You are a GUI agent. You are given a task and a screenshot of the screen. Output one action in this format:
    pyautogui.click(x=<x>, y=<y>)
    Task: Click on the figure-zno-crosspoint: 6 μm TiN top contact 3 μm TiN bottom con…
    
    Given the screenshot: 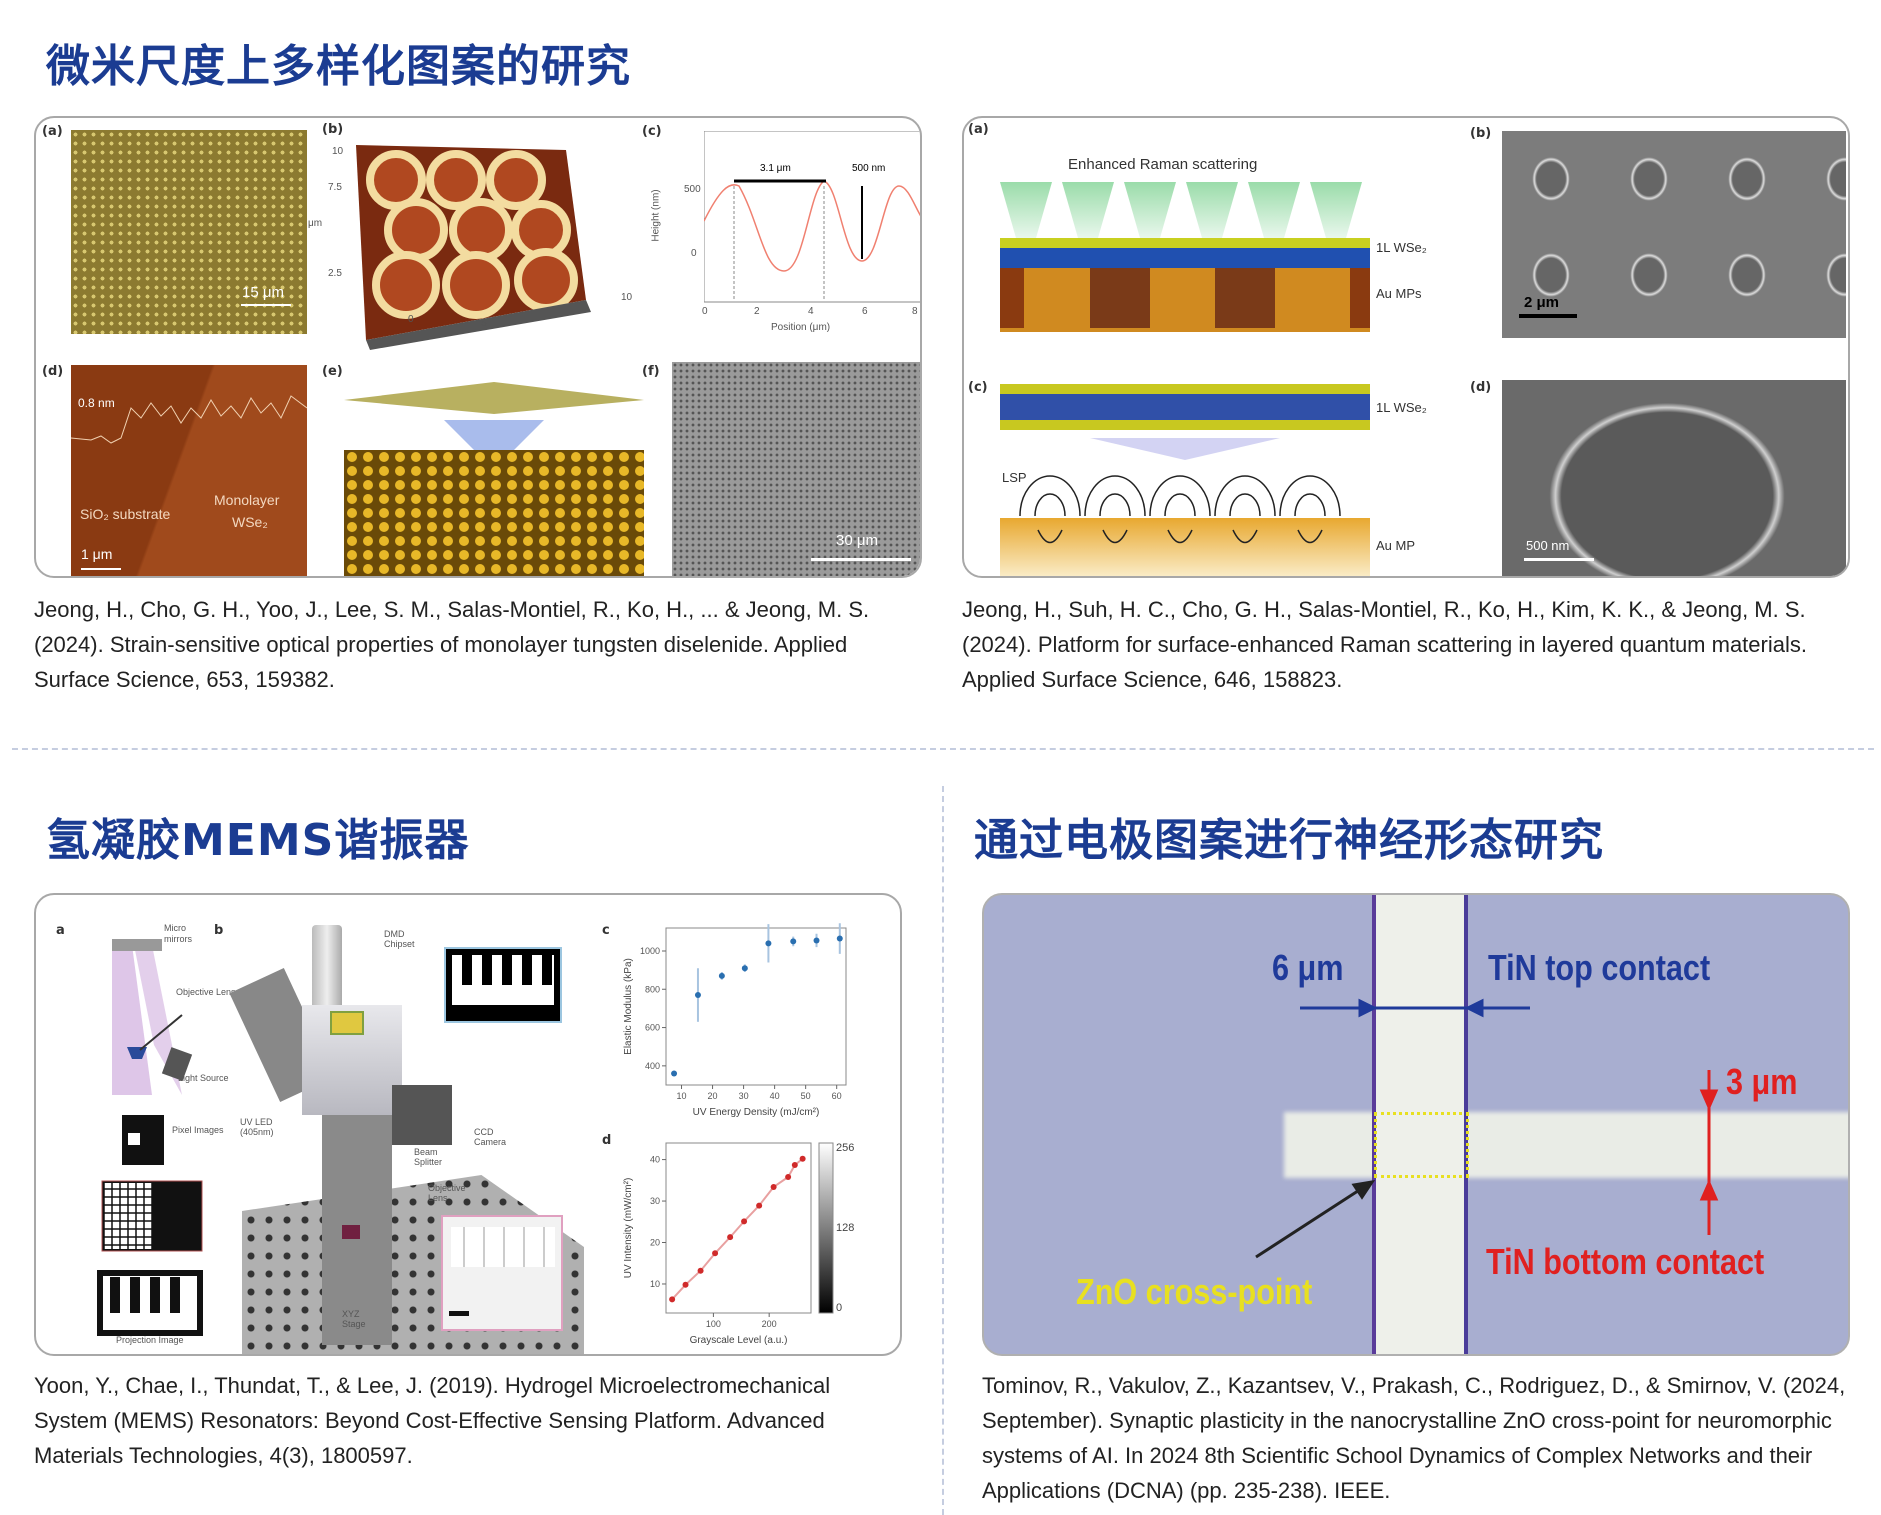 What is the action you would take?
    pyautogui.click(x=1416, y=1124)
    